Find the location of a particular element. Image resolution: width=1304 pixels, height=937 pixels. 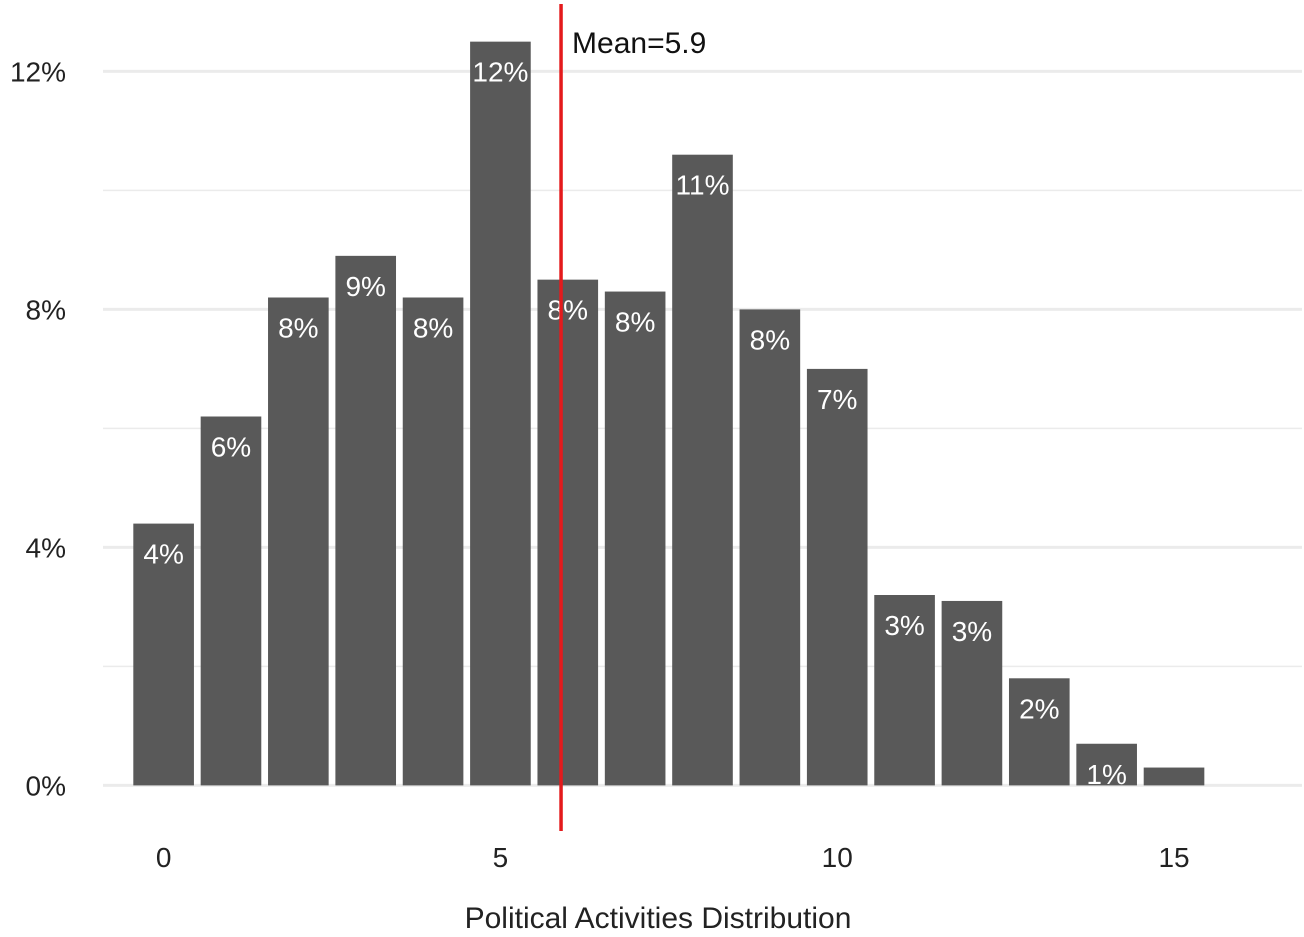

bar-label-7: 8% is located at coordinates (635, 322).